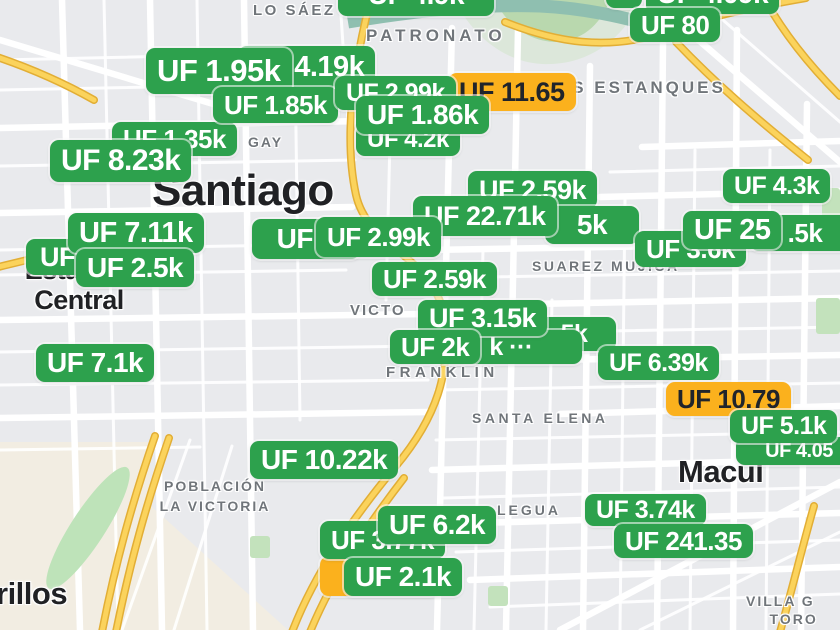 The height and width of the screenshot is (630, 840). I want to click on price-marker: UF 11.65, so click(512, 92).